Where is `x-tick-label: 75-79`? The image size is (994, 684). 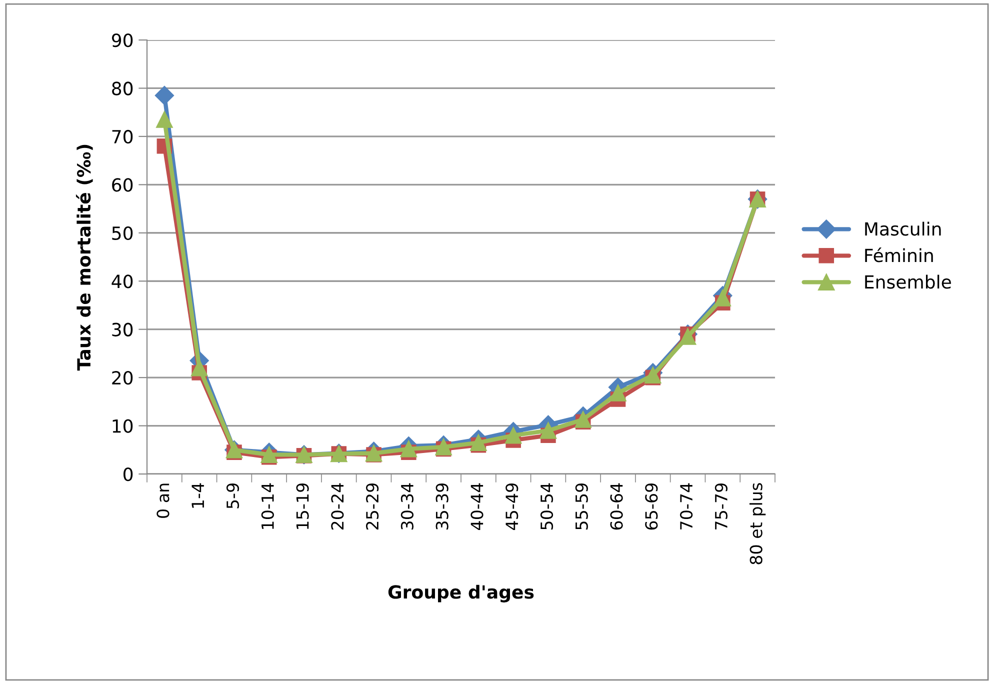 x-tick-label: 75-79 is located at coordinates (721, 507).